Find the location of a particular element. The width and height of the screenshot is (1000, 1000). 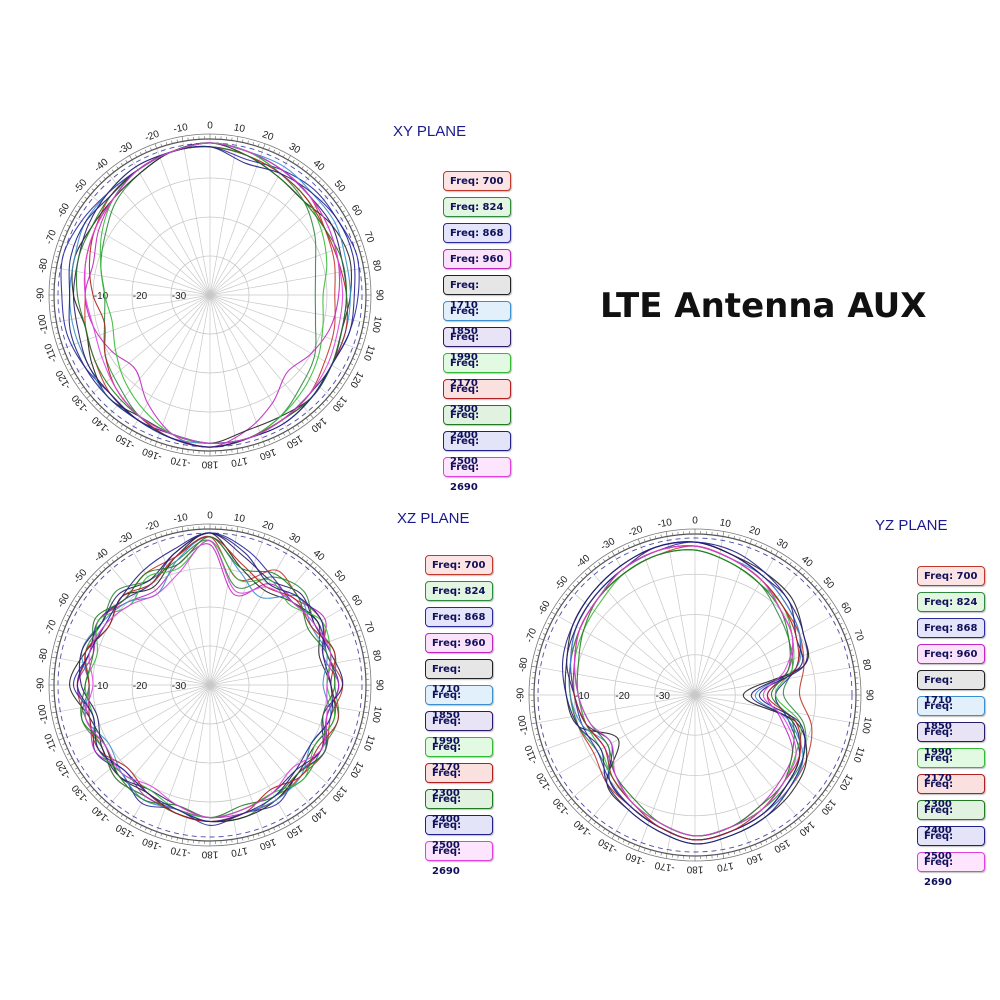

radial-tick-label: -10 is located at coordinates (101, 296).